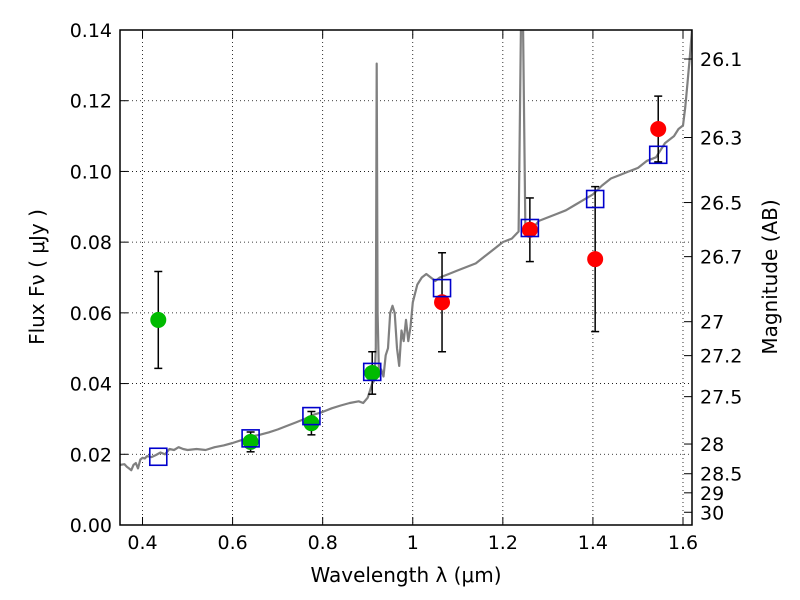  What do you see at coordinates (721, 138) in the screenshot?
I see `y2-tick-label: 26.3` at bounding box center [721, 138].